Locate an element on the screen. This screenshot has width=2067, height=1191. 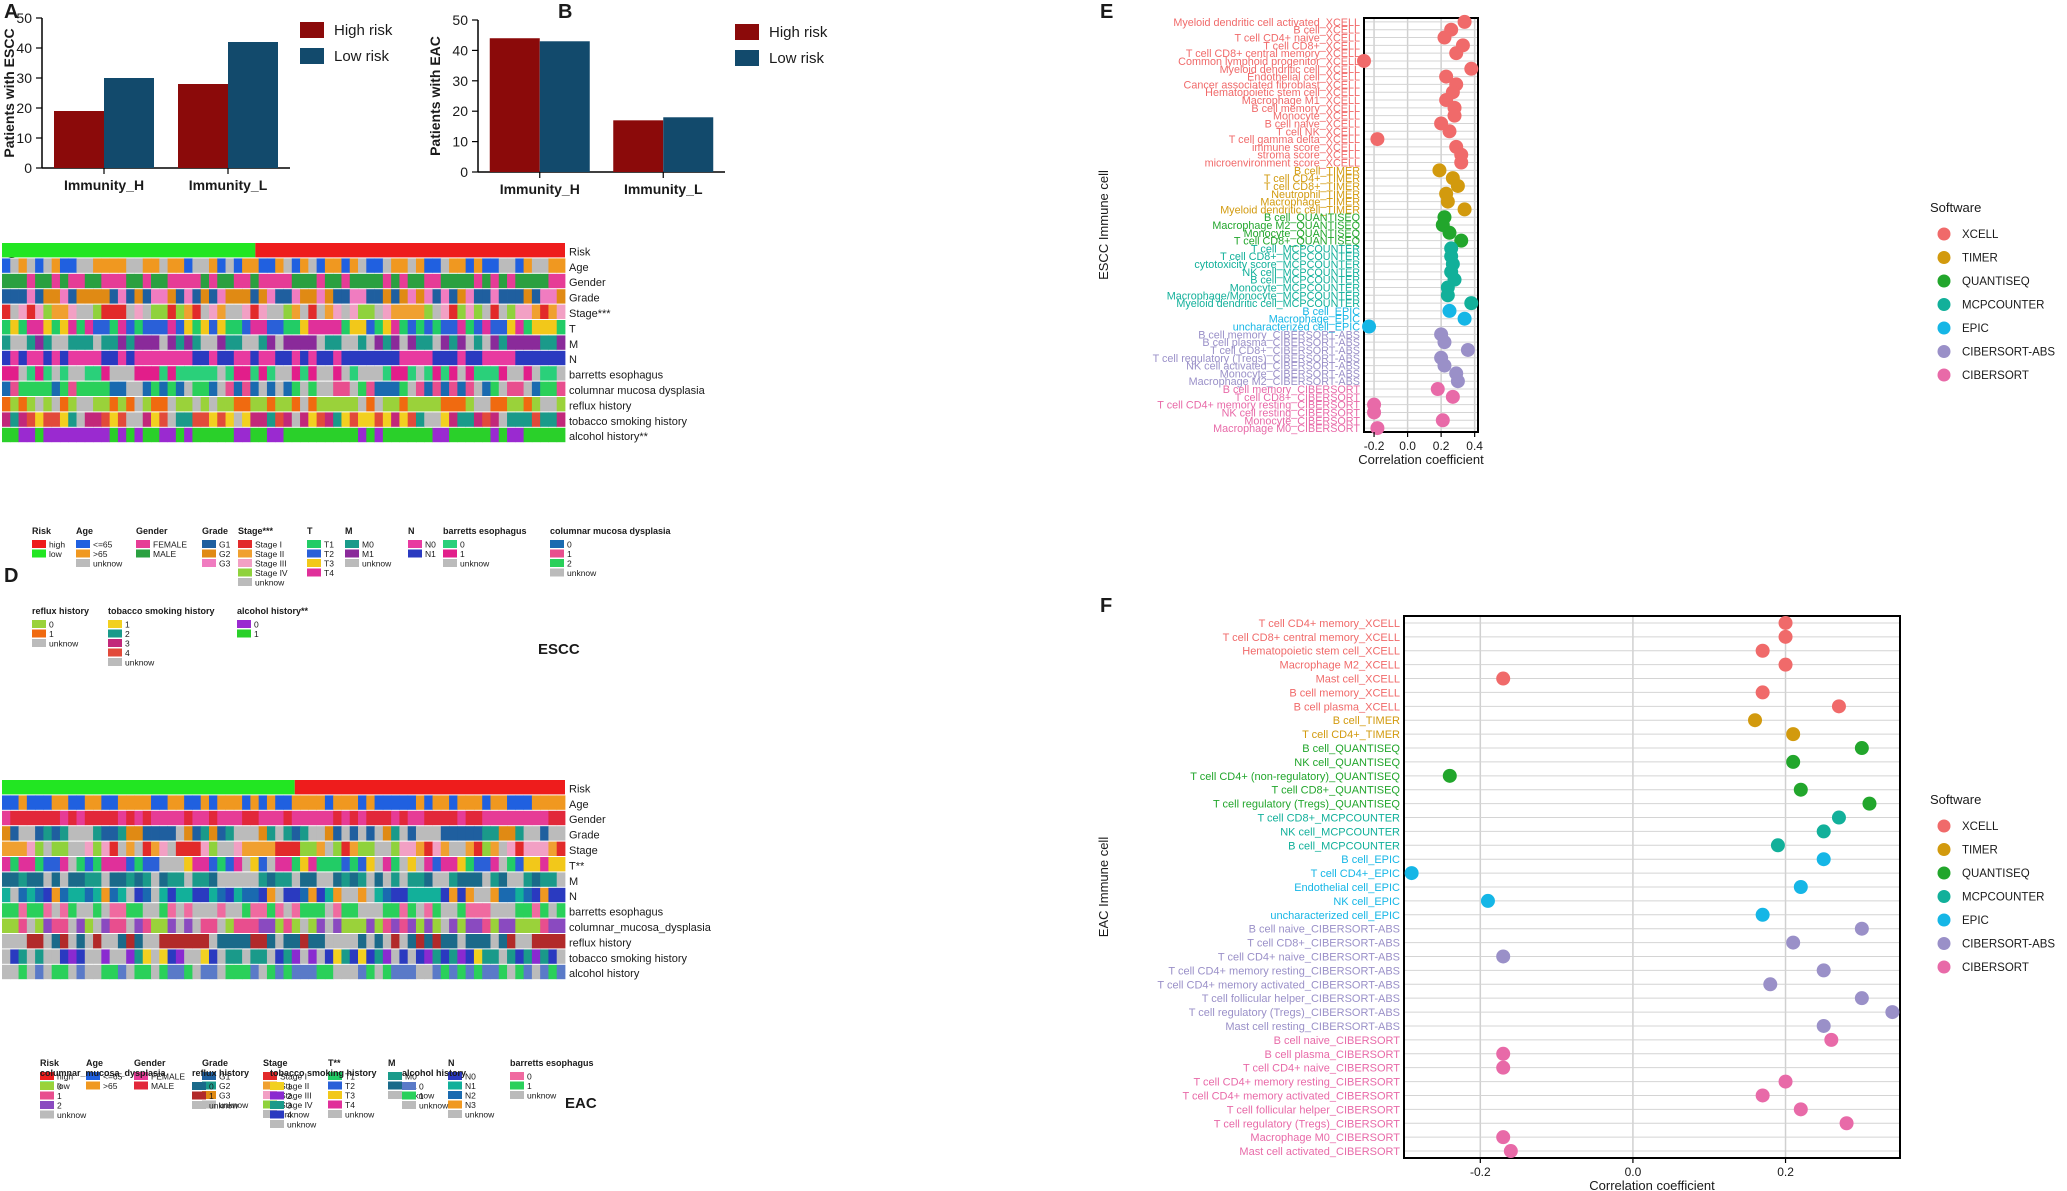
legend-item-label: Stage IV is located at coordinates (271, 573).